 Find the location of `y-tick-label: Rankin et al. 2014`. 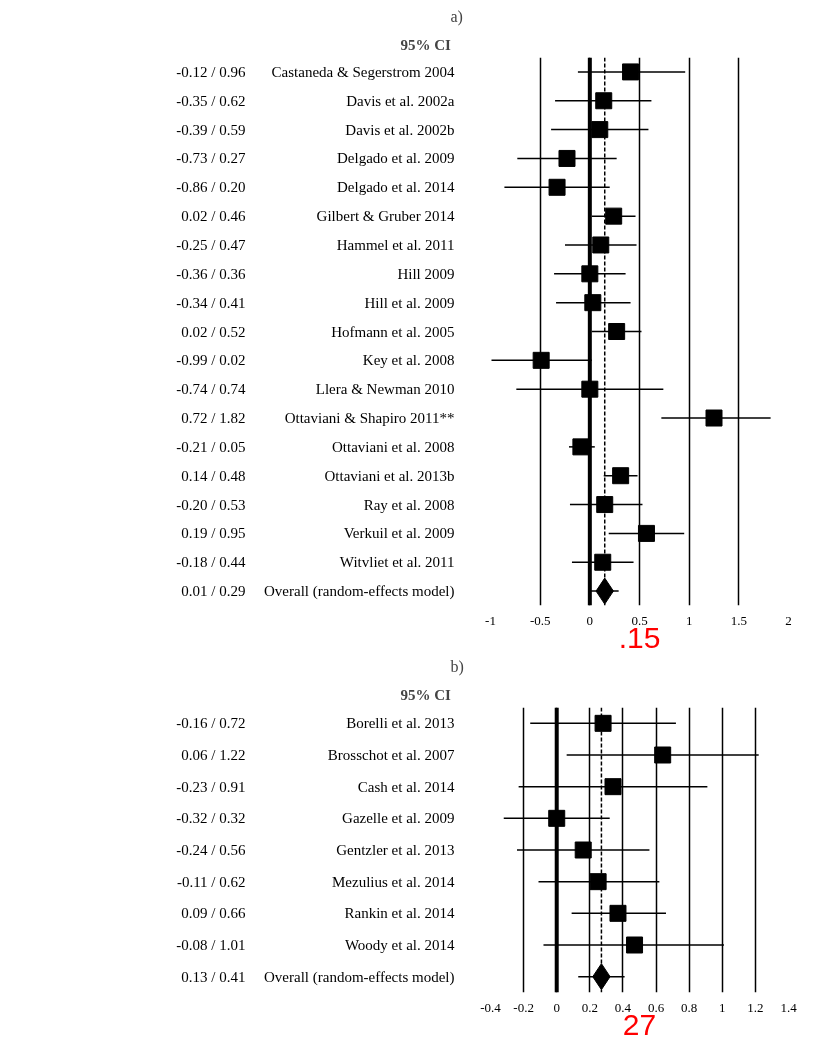

y-tick-label: Rankin et al. 2014 is located at coordinates (399, 913).